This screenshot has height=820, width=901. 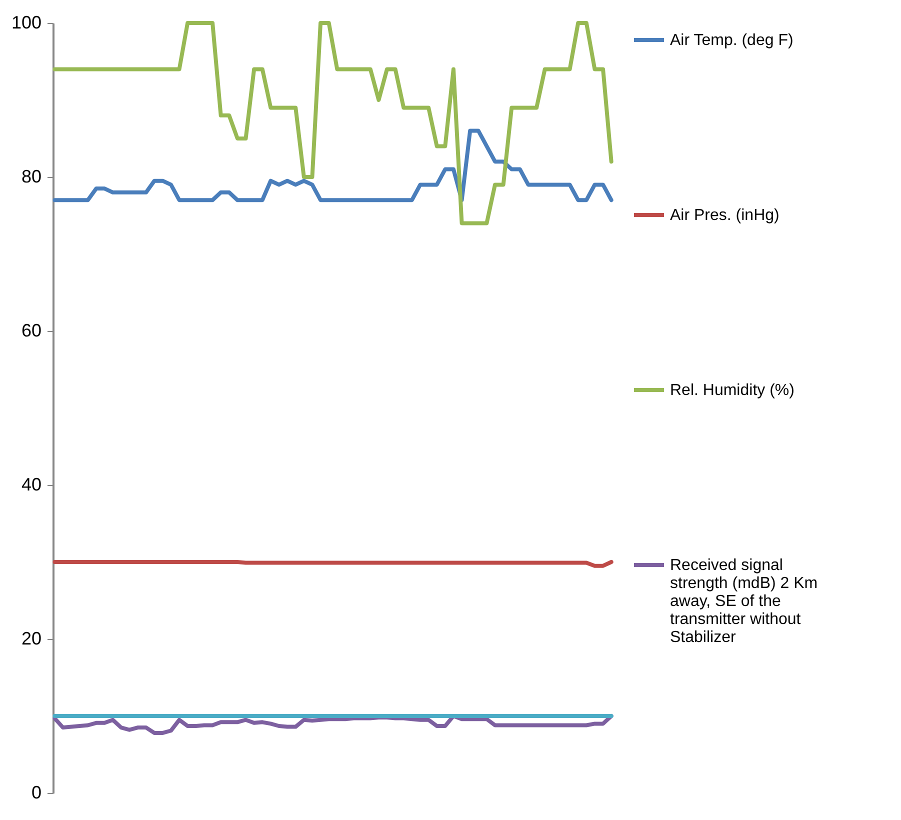 I want to click on legend-label: Air Pres. (inHg), so click(x=725, y=215).